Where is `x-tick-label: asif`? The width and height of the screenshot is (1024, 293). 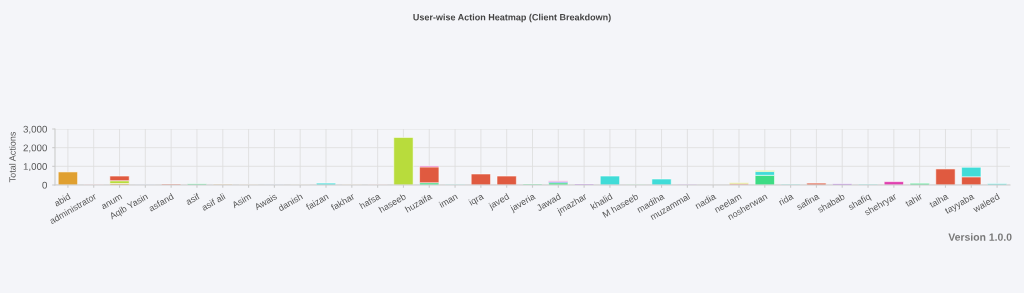 x-tick-label: asif is located at coordinates (193, 199).